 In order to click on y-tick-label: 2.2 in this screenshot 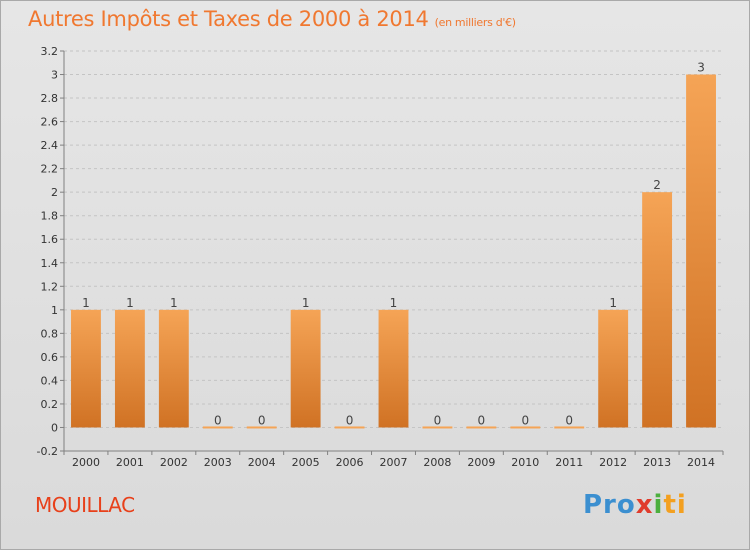, I will do `click(50, 169)`.